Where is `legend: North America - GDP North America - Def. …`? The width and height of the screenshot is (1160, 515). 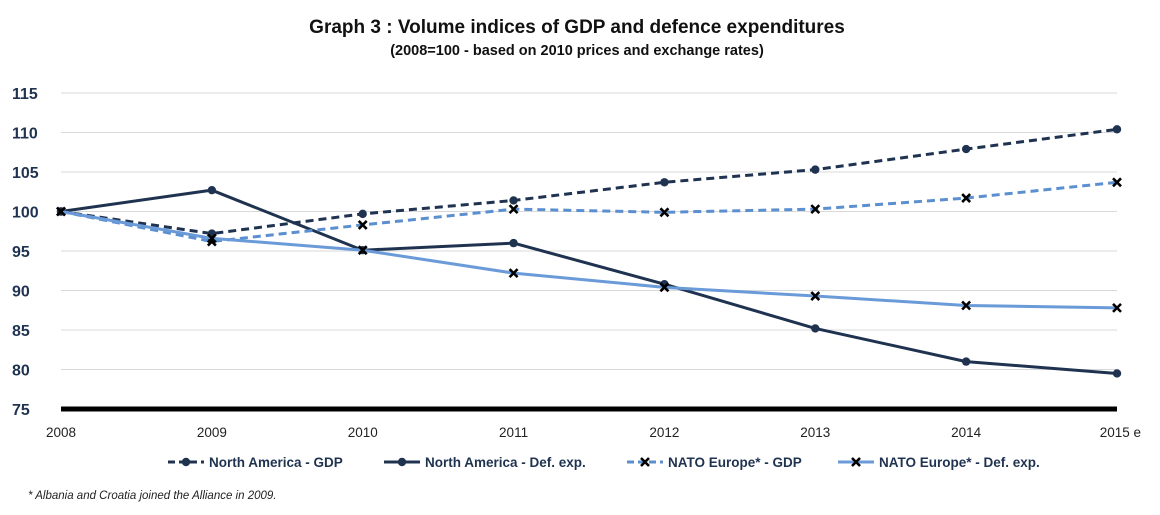 legend: North America - GDP North America - Def. … is located at coordinates (604, 462).